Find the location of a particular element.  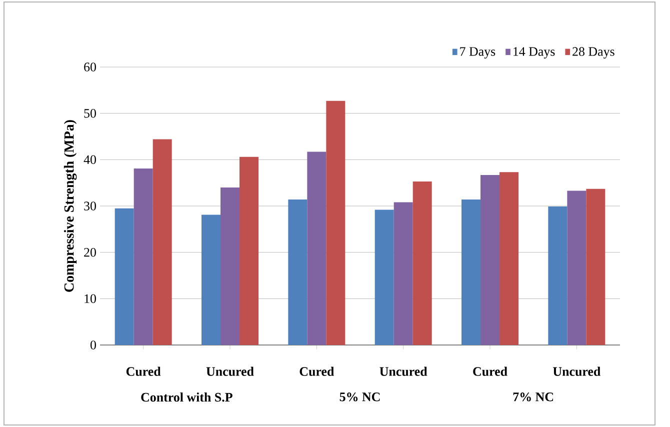

text: 7% NC is located at coordinates (533, 397).